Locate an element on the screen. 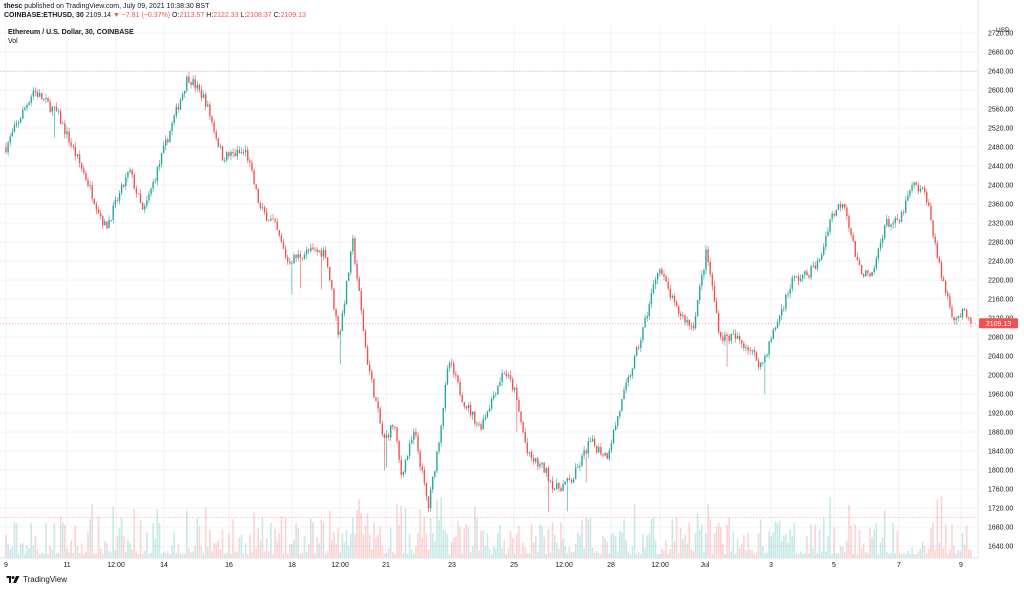 Image resolution: width=1024 pixels, height=590 pixels. volume-legend: Vol is located at coordinates (13, 41).